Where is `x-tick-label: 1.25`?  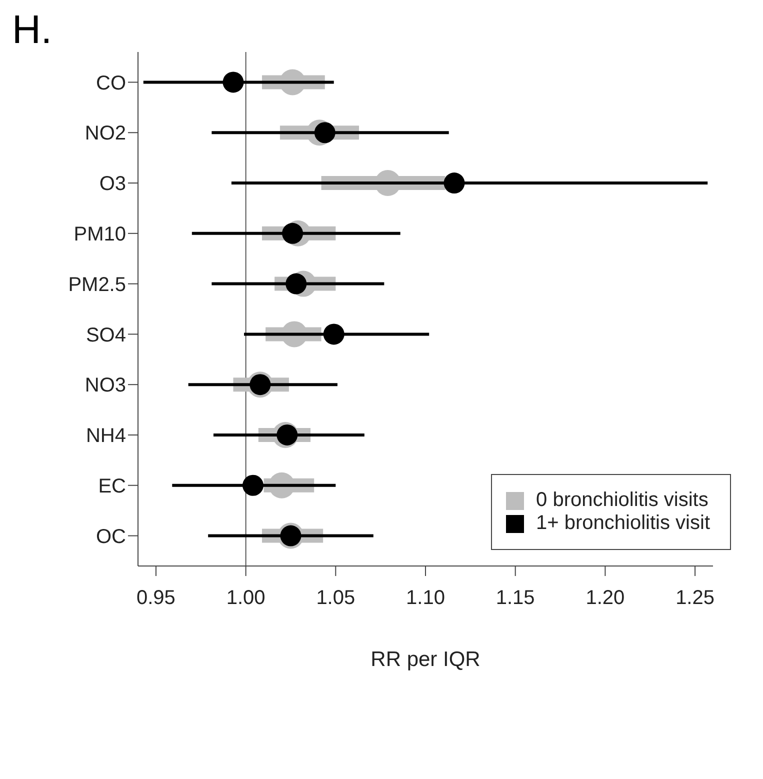 x-tick-label: 1.25 is located at coordinates (695, 598).